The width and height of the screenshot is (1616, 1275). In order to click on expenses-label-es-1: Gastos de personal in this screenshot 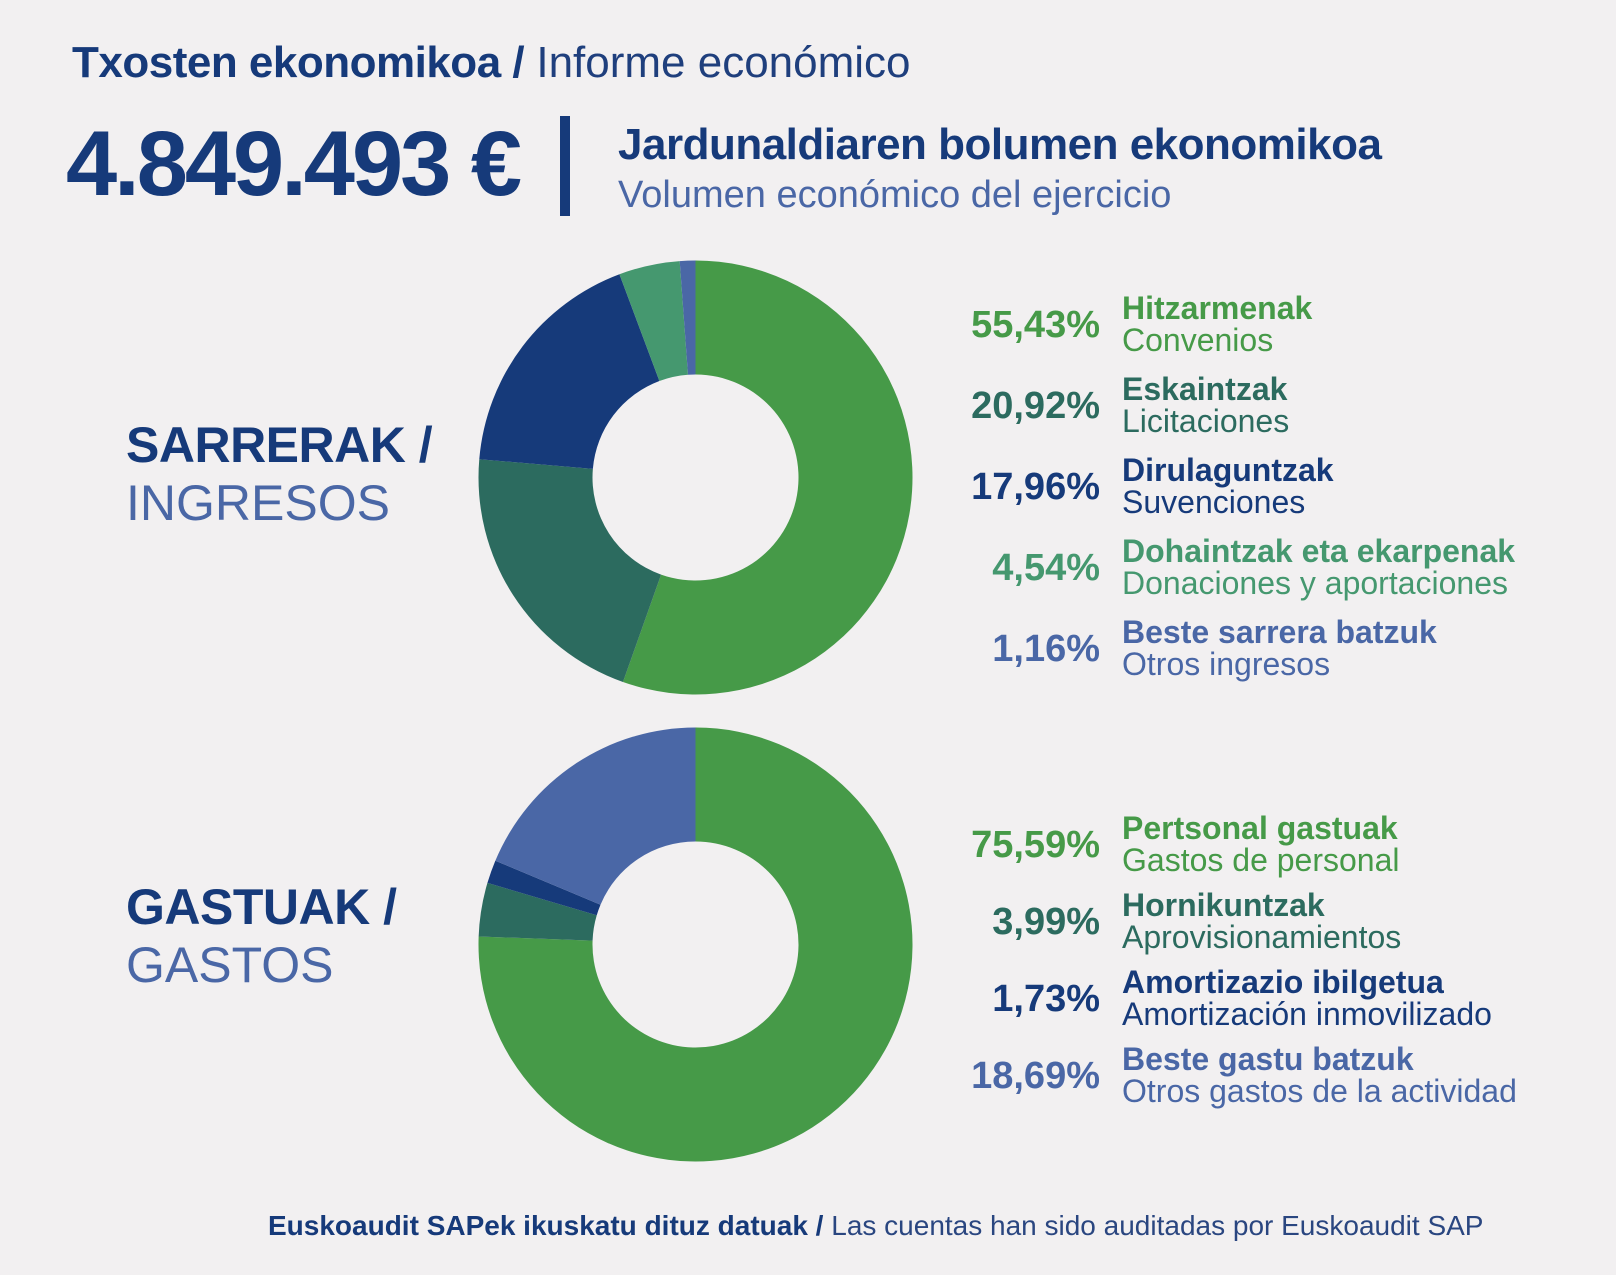, I will do `click(1261, 860)`.